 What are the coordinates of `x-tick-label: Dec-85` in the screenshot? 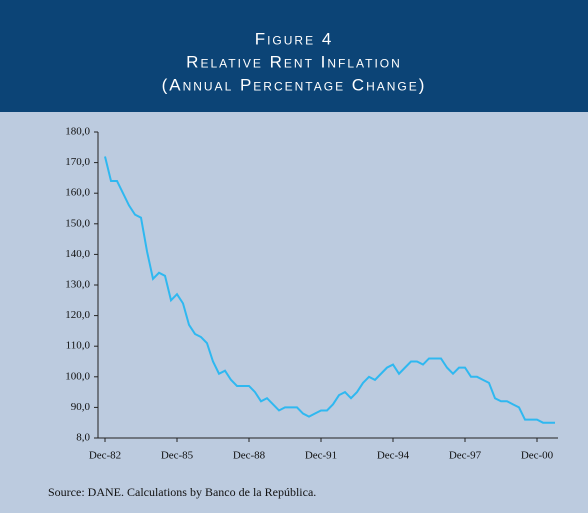 It's located at (177, 456).